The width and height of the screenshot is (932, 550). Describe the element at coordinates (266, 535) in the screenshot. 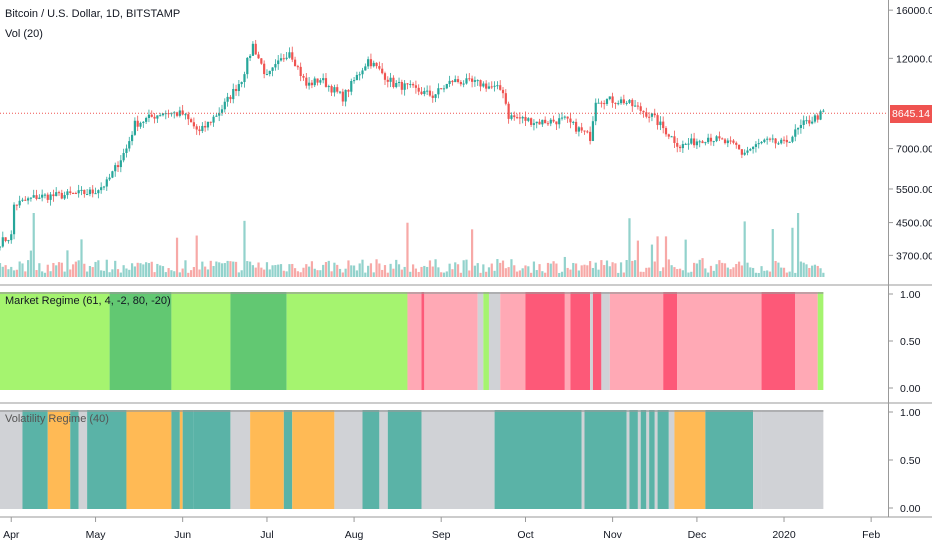

I see `time-tick-label: Jul` at that location.